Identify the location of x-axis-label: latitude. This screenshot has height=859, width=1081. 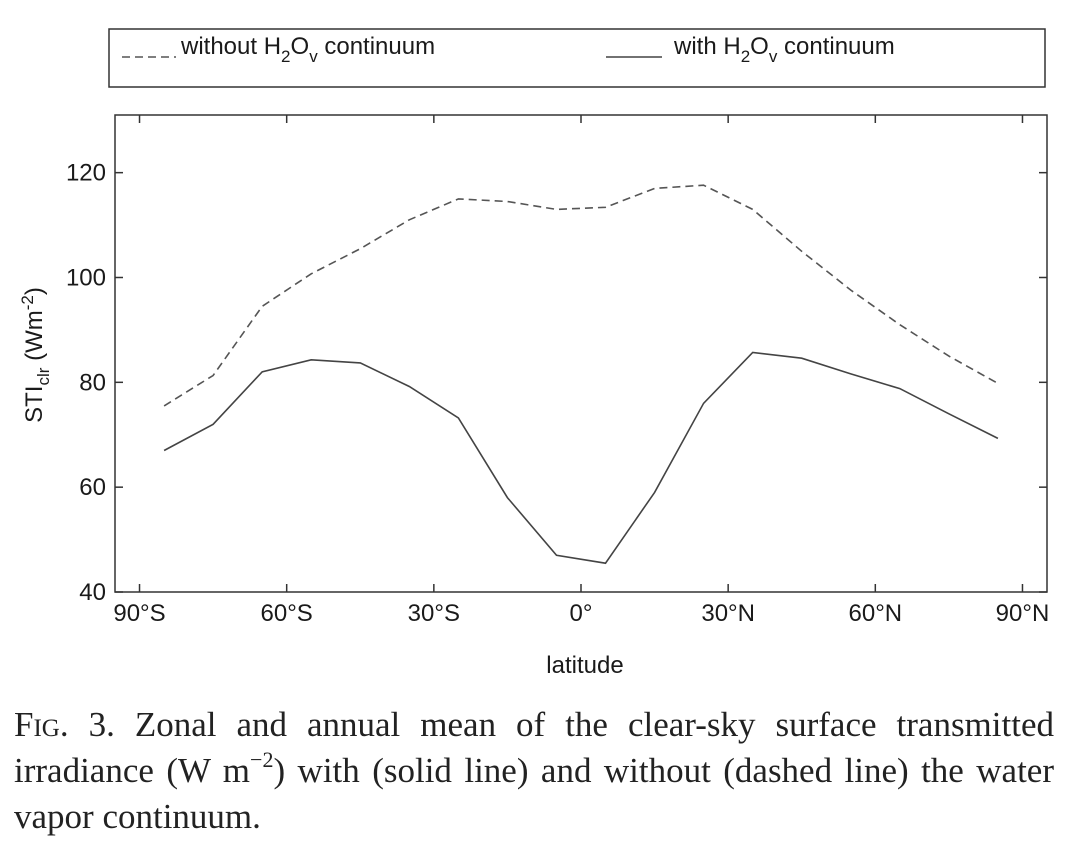
(584, 665).